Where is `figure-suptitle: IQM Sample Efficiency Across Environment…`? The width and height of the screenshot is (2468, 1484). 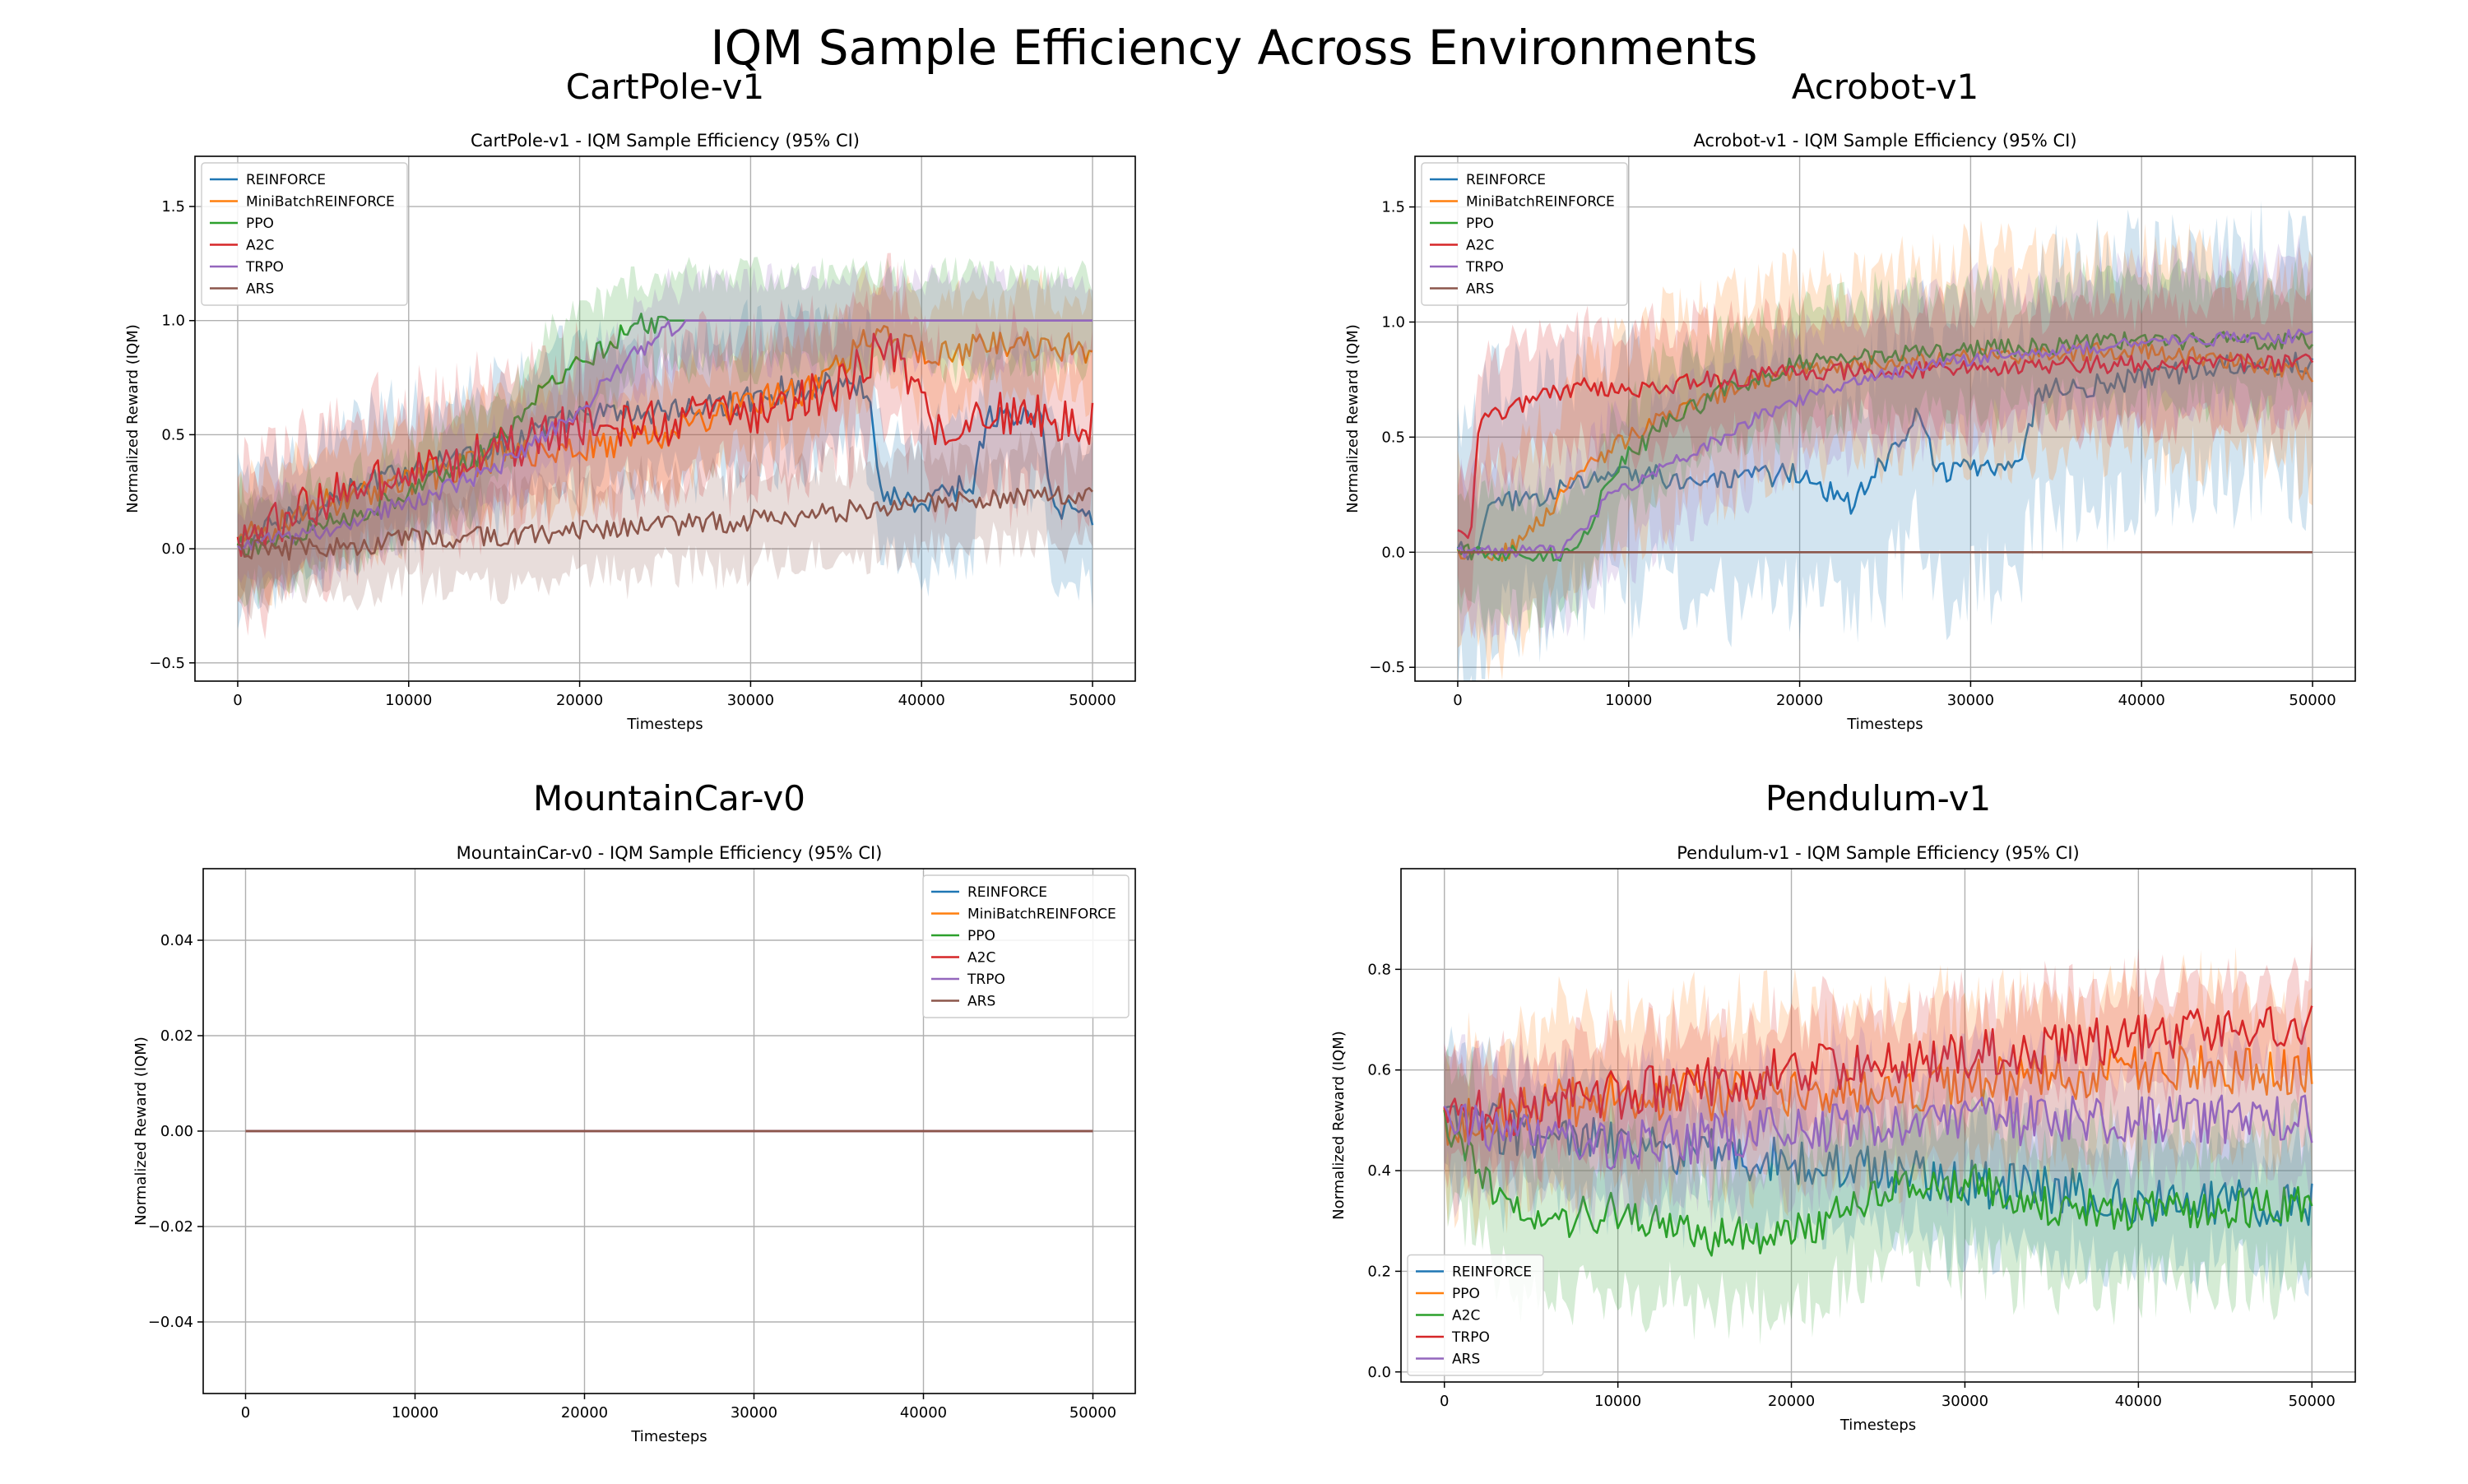
figure-suptitle: IQM Sample Efficiency Across Environment… is located at coordinates (1234, 48).